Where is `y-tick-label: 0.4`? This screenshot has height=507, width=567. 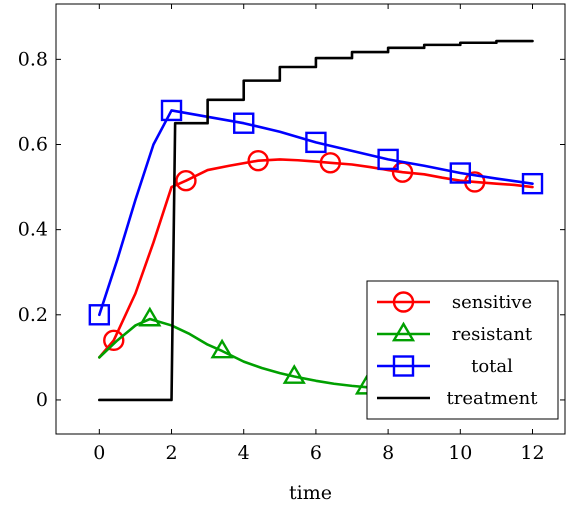
y-tick-label: 0.4 is located at coordinates (33, 230).